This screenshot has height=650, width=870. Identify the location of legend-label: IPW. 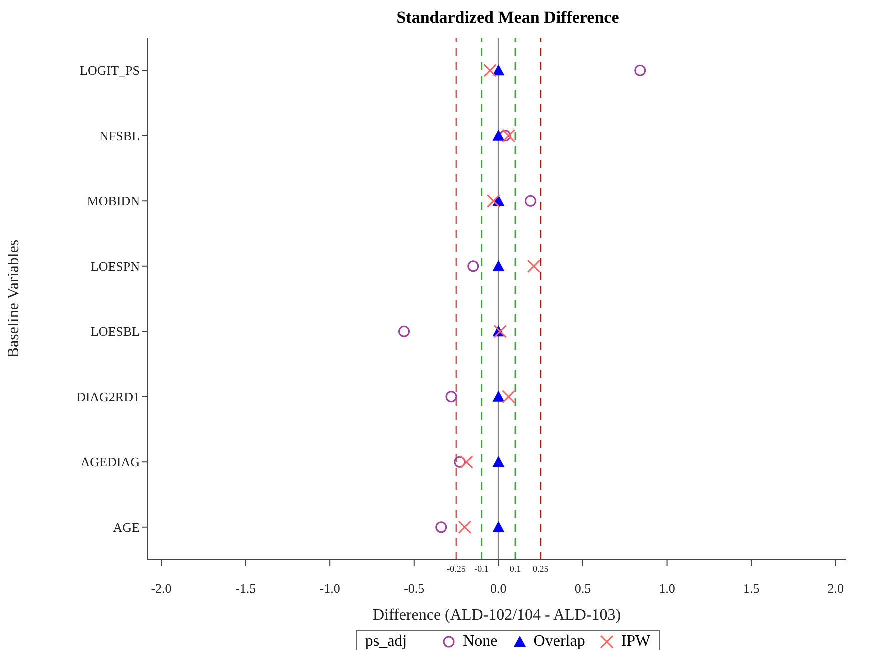
(636, 641).